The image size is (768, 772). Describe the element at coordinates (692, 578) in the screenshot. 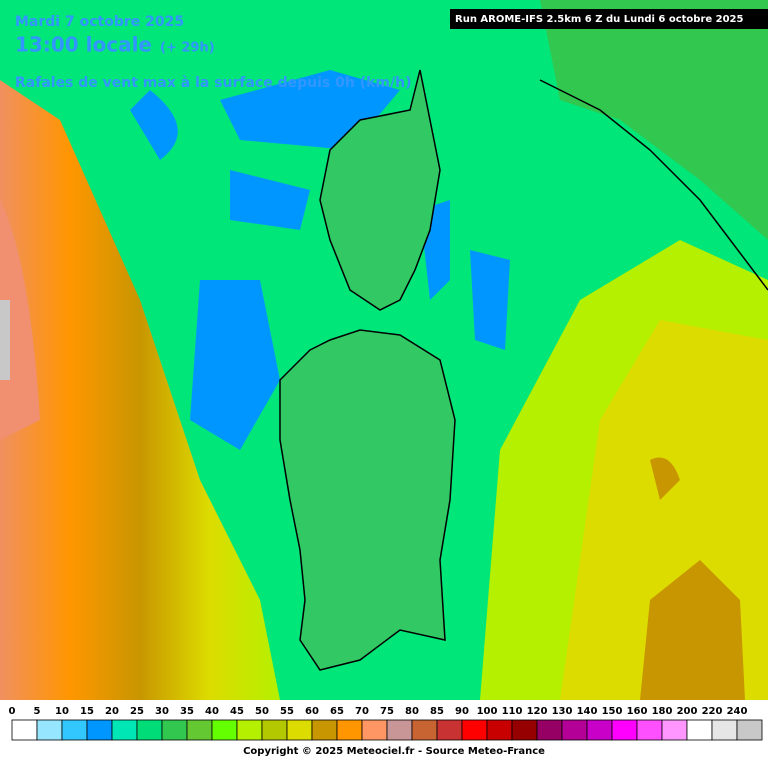

I see `east-gust-zone` at that location.